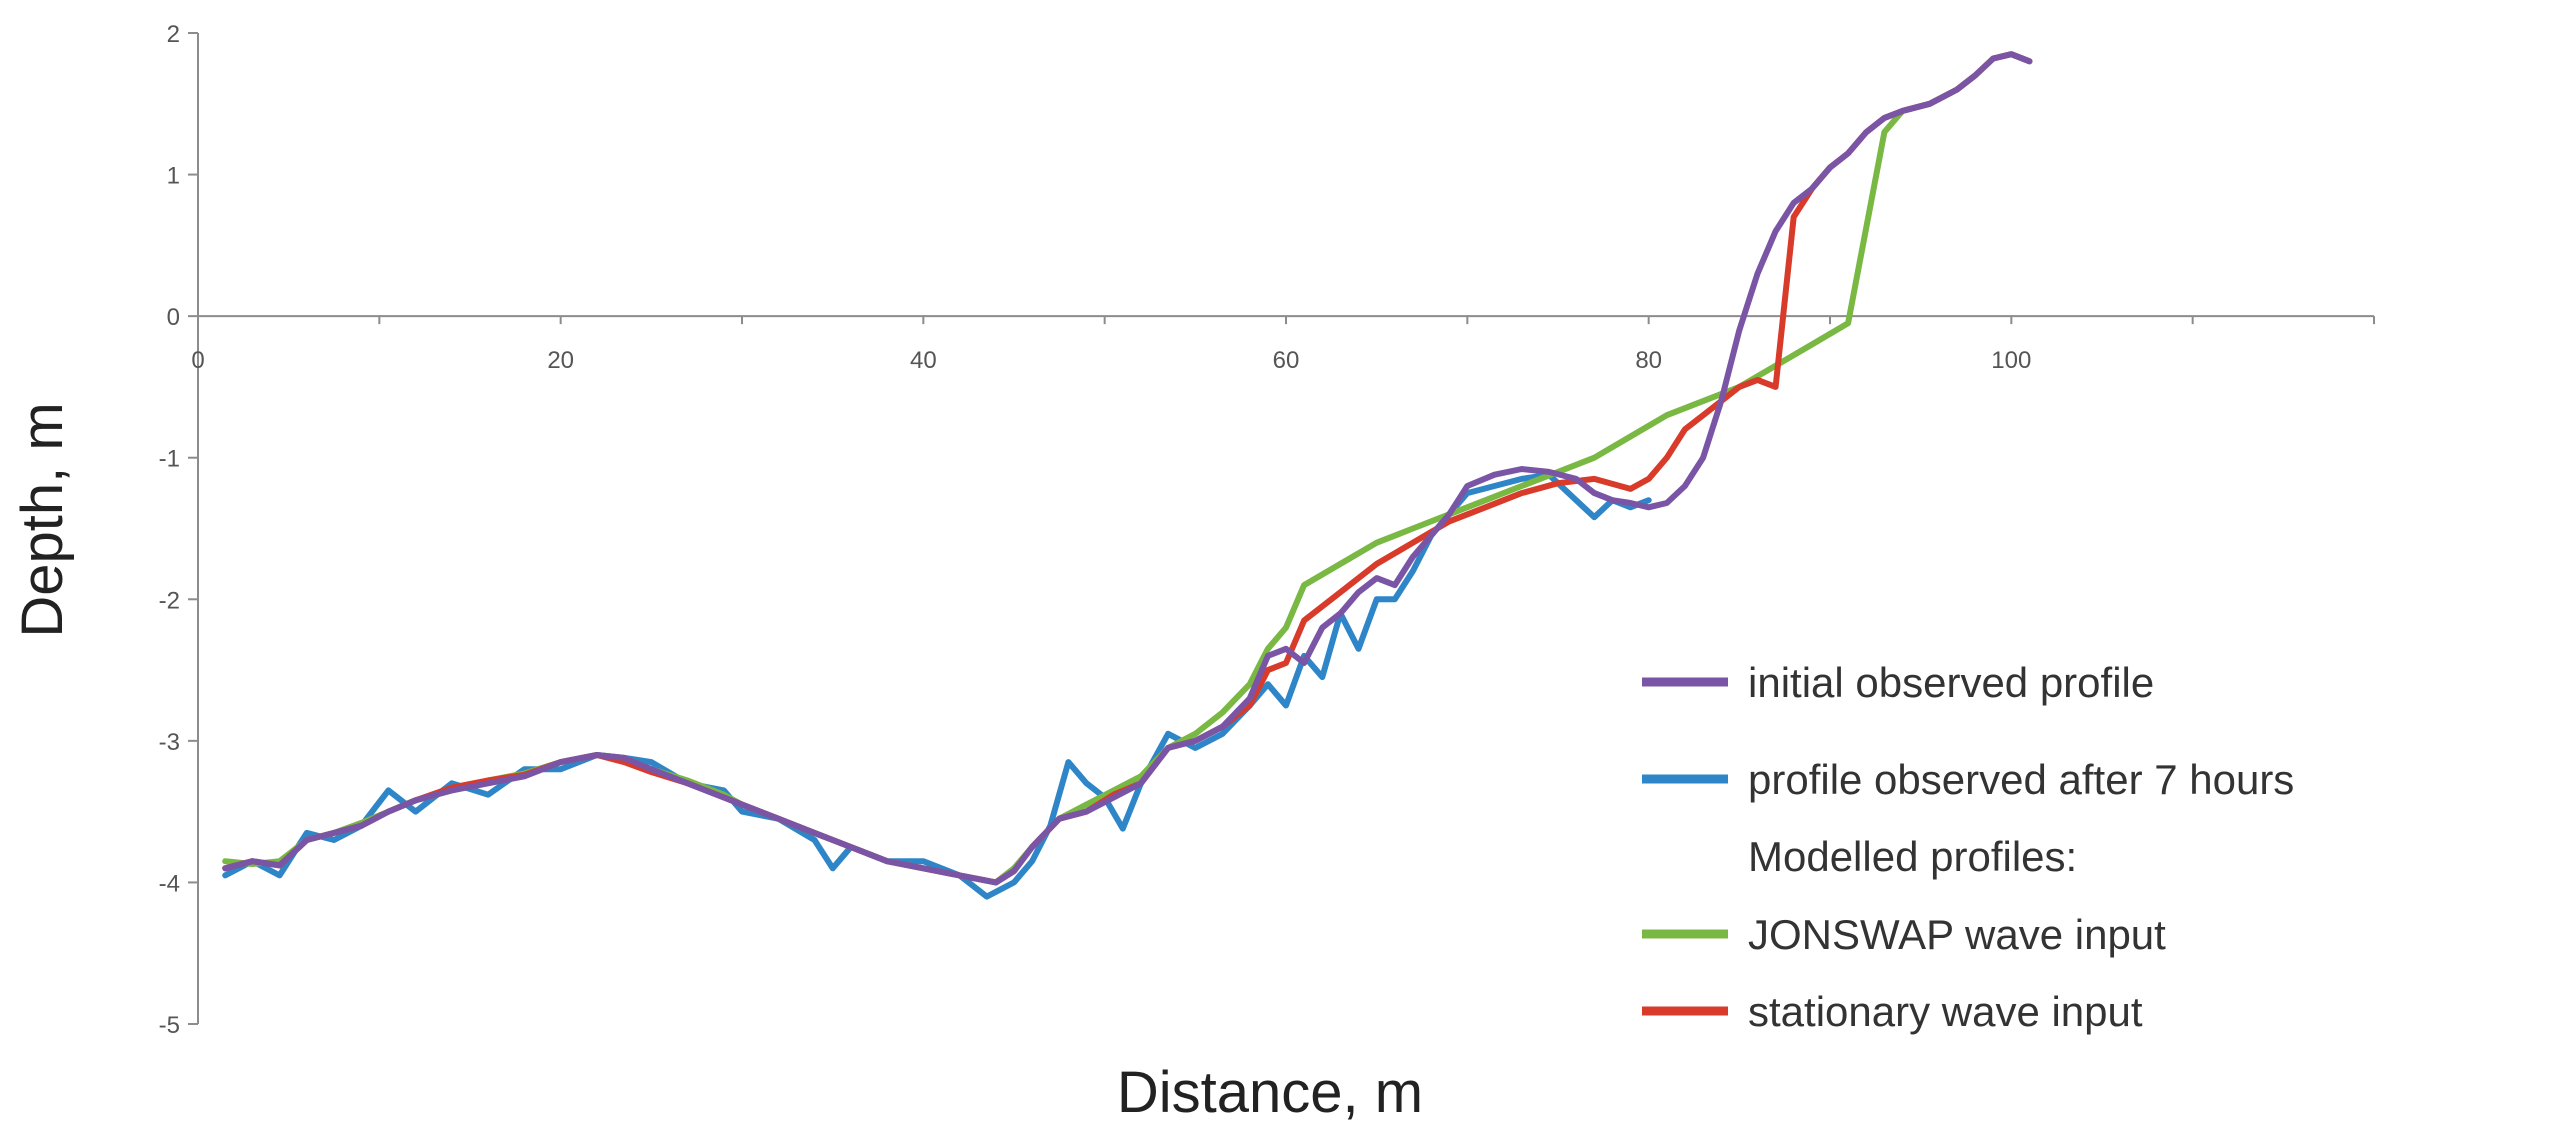  What do you see at coordinates (169, 1025) in the screenshot?
I see `y-tick-label: -5` at bounding box center [169, 1025].